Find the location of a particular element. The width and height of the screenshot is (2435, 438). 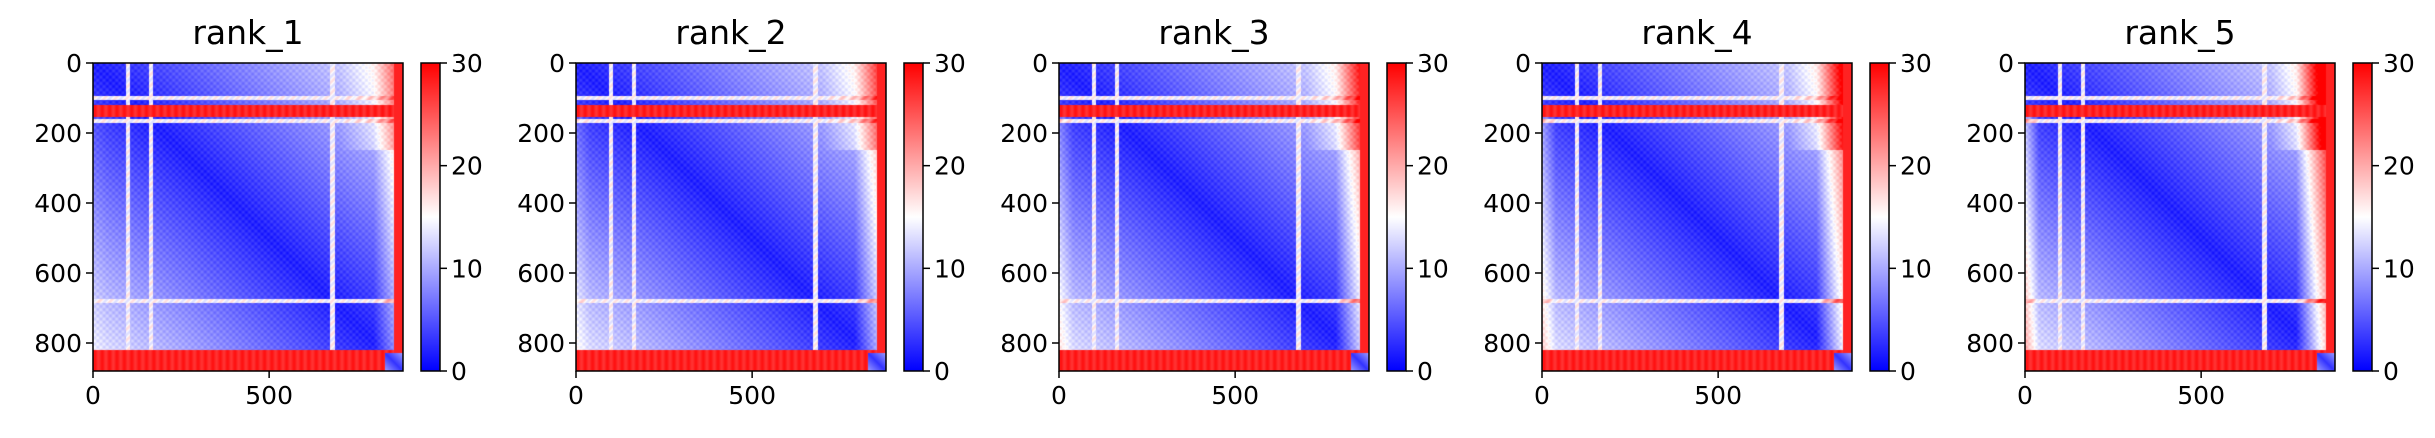

panel-title: rank_3 is located at coordinates (1213, 32).